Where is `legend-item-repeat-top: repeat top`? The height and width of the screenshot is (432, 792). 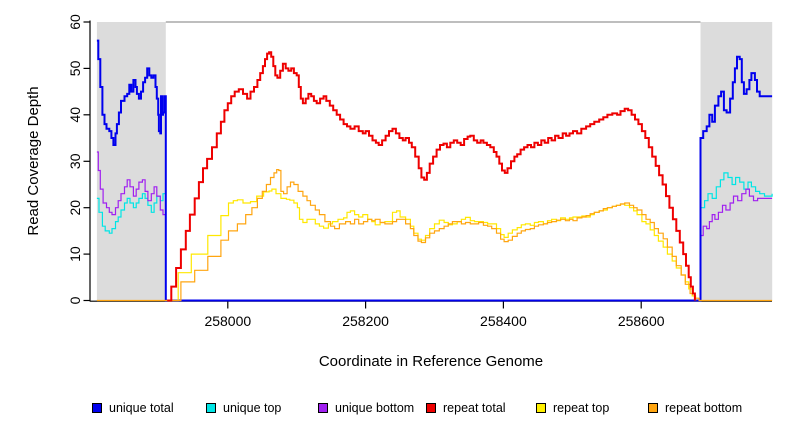
legend-item-repeat-top: repeat top is located at coordinates (572, 408).